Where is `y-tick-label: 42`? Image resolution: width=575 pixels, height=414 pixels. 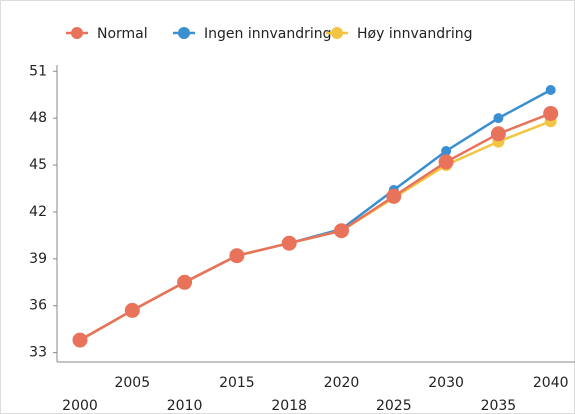
y-tick-label: 42 is located at coordinates (38, 212).